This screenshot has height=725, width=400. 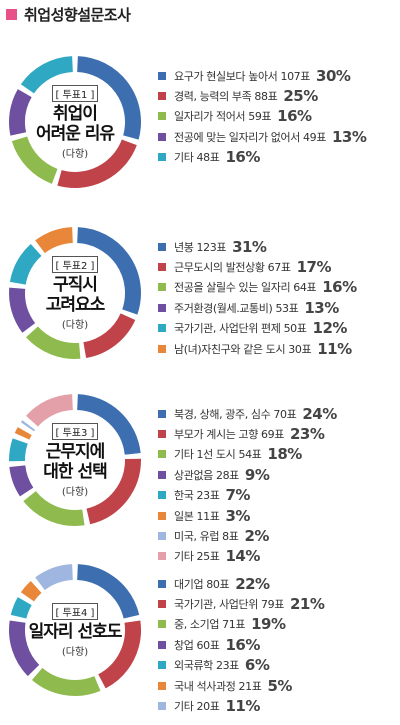 I want to click on legend-percent: 3%, so click(x=237, y=516).